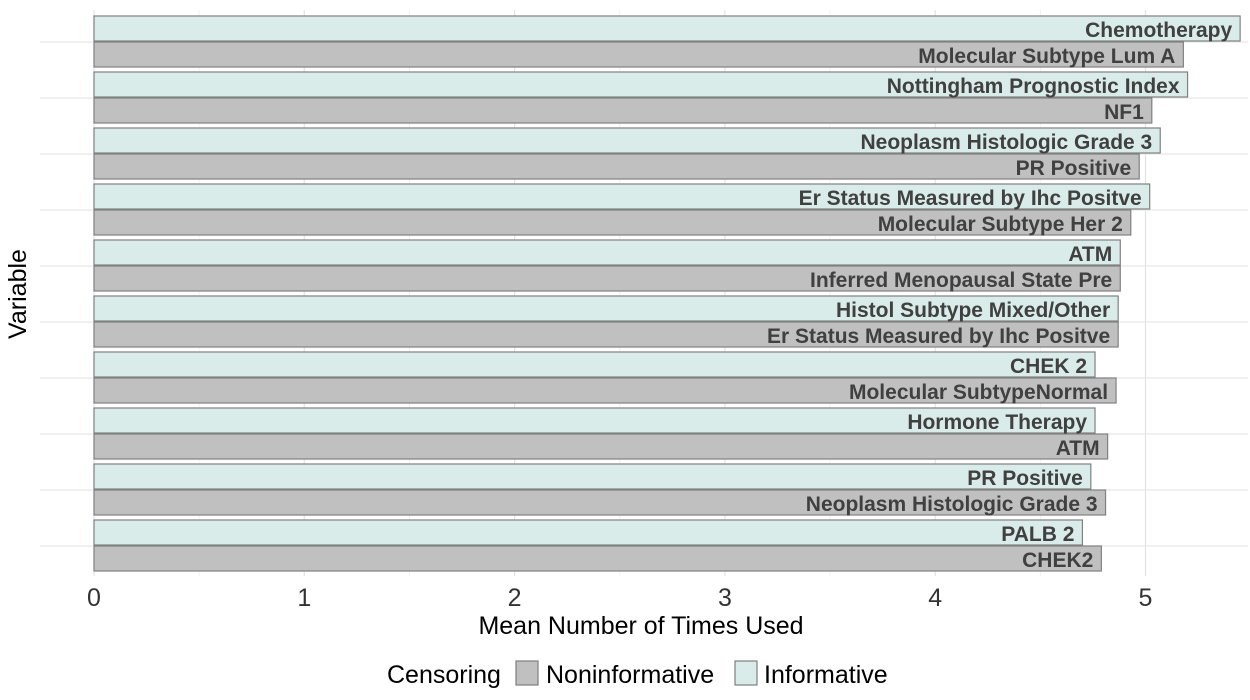 Image resolution: width=1250 pixels, height=700 pixels. I want to click on bar-label-noninformative: Er Status Measured by Ihc Positve, so click(938, 336).